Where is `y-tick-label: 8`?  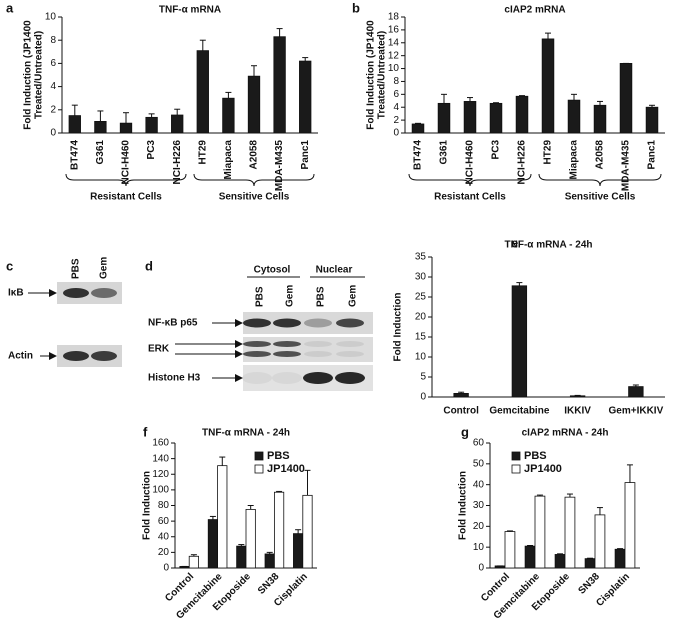
y-tick-label: 8 is located at coordinates (396, 81).